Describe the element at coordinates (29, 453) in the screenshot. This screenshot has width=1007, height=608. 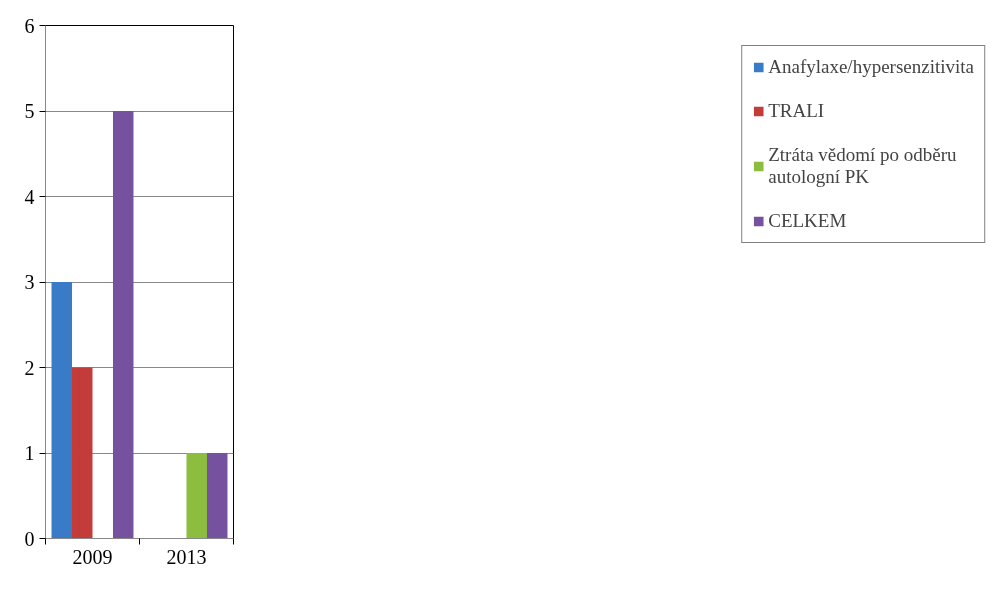
I see `y-tick-label: 1` at that location.